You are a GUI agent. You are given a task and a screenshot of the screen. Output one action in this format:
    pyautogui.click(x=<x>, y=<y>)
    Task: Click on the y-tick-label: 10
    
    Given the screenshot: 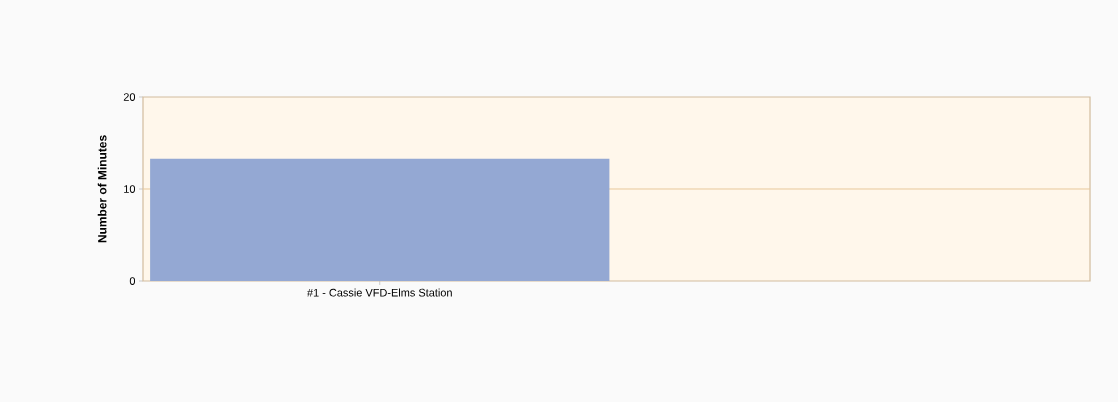 What is the action you would take?
    pyautogui.click(x=130, y=189)
    